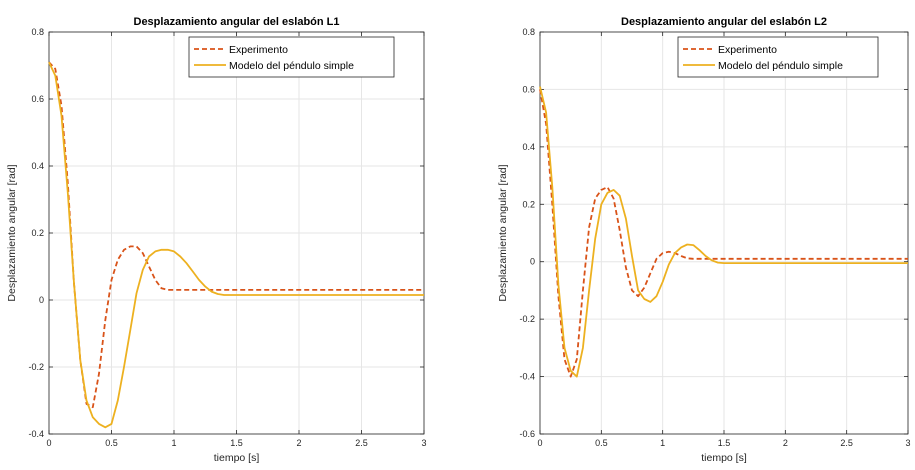  Describe the element at coordinates (527, 434) in the screenshot. I see `y-tick-label: -0.6` at that location.